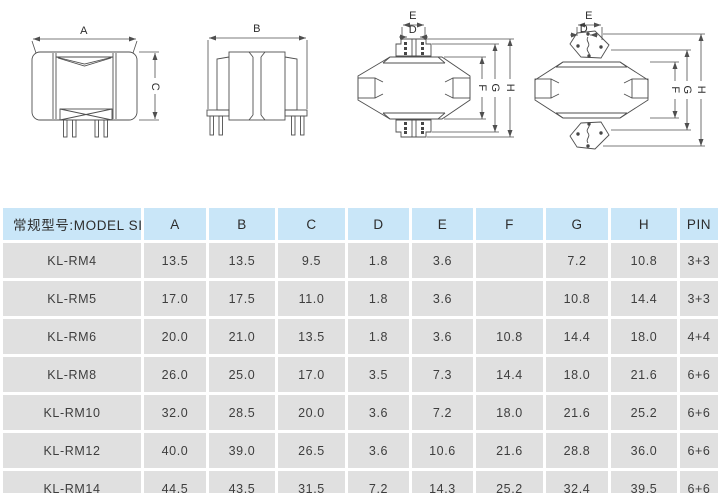  Describe the element at coordinates (413, 16) in the screenshot. I see `dim-label-e: E` at that location.